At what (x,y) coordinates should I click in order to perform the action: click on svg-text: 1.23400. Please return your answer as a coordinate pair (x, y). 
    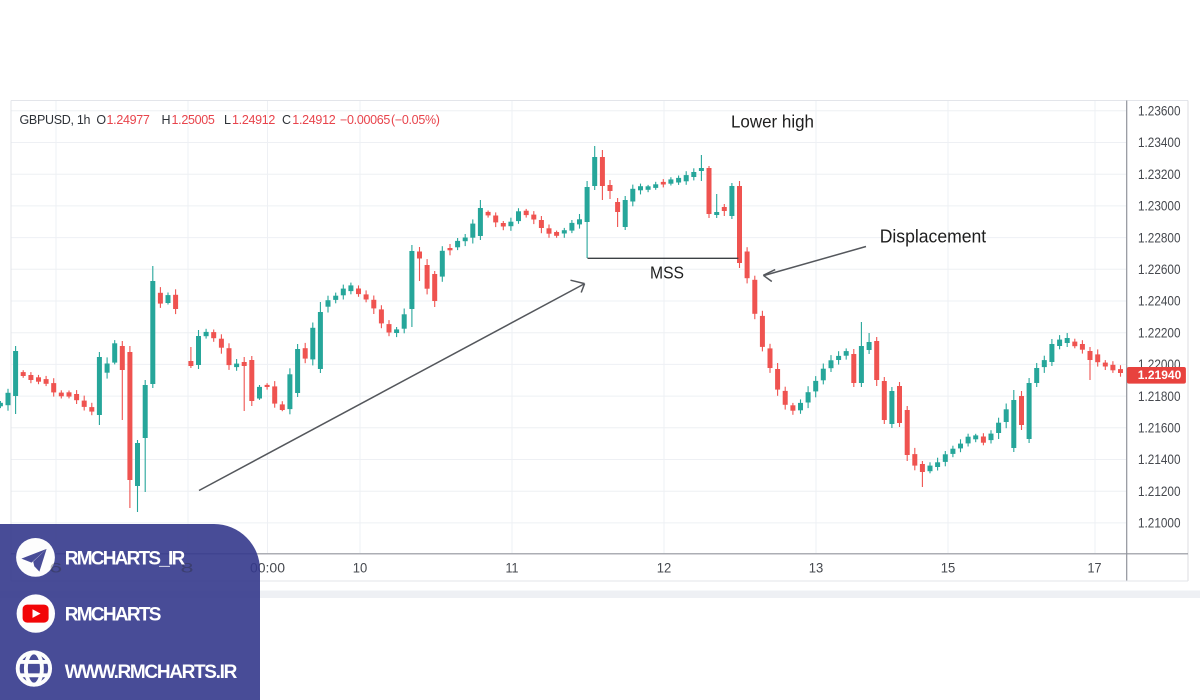
    Looking at the image, I should click on (1159, 142).